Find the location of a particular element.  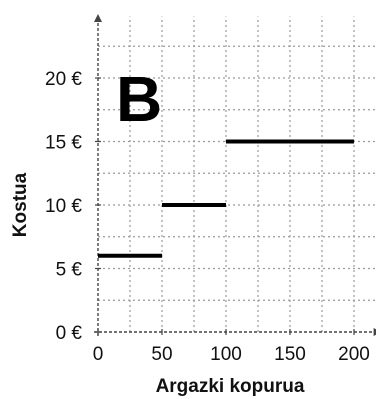

y-tick-label: 15 € is located at coordinates (63, 143).